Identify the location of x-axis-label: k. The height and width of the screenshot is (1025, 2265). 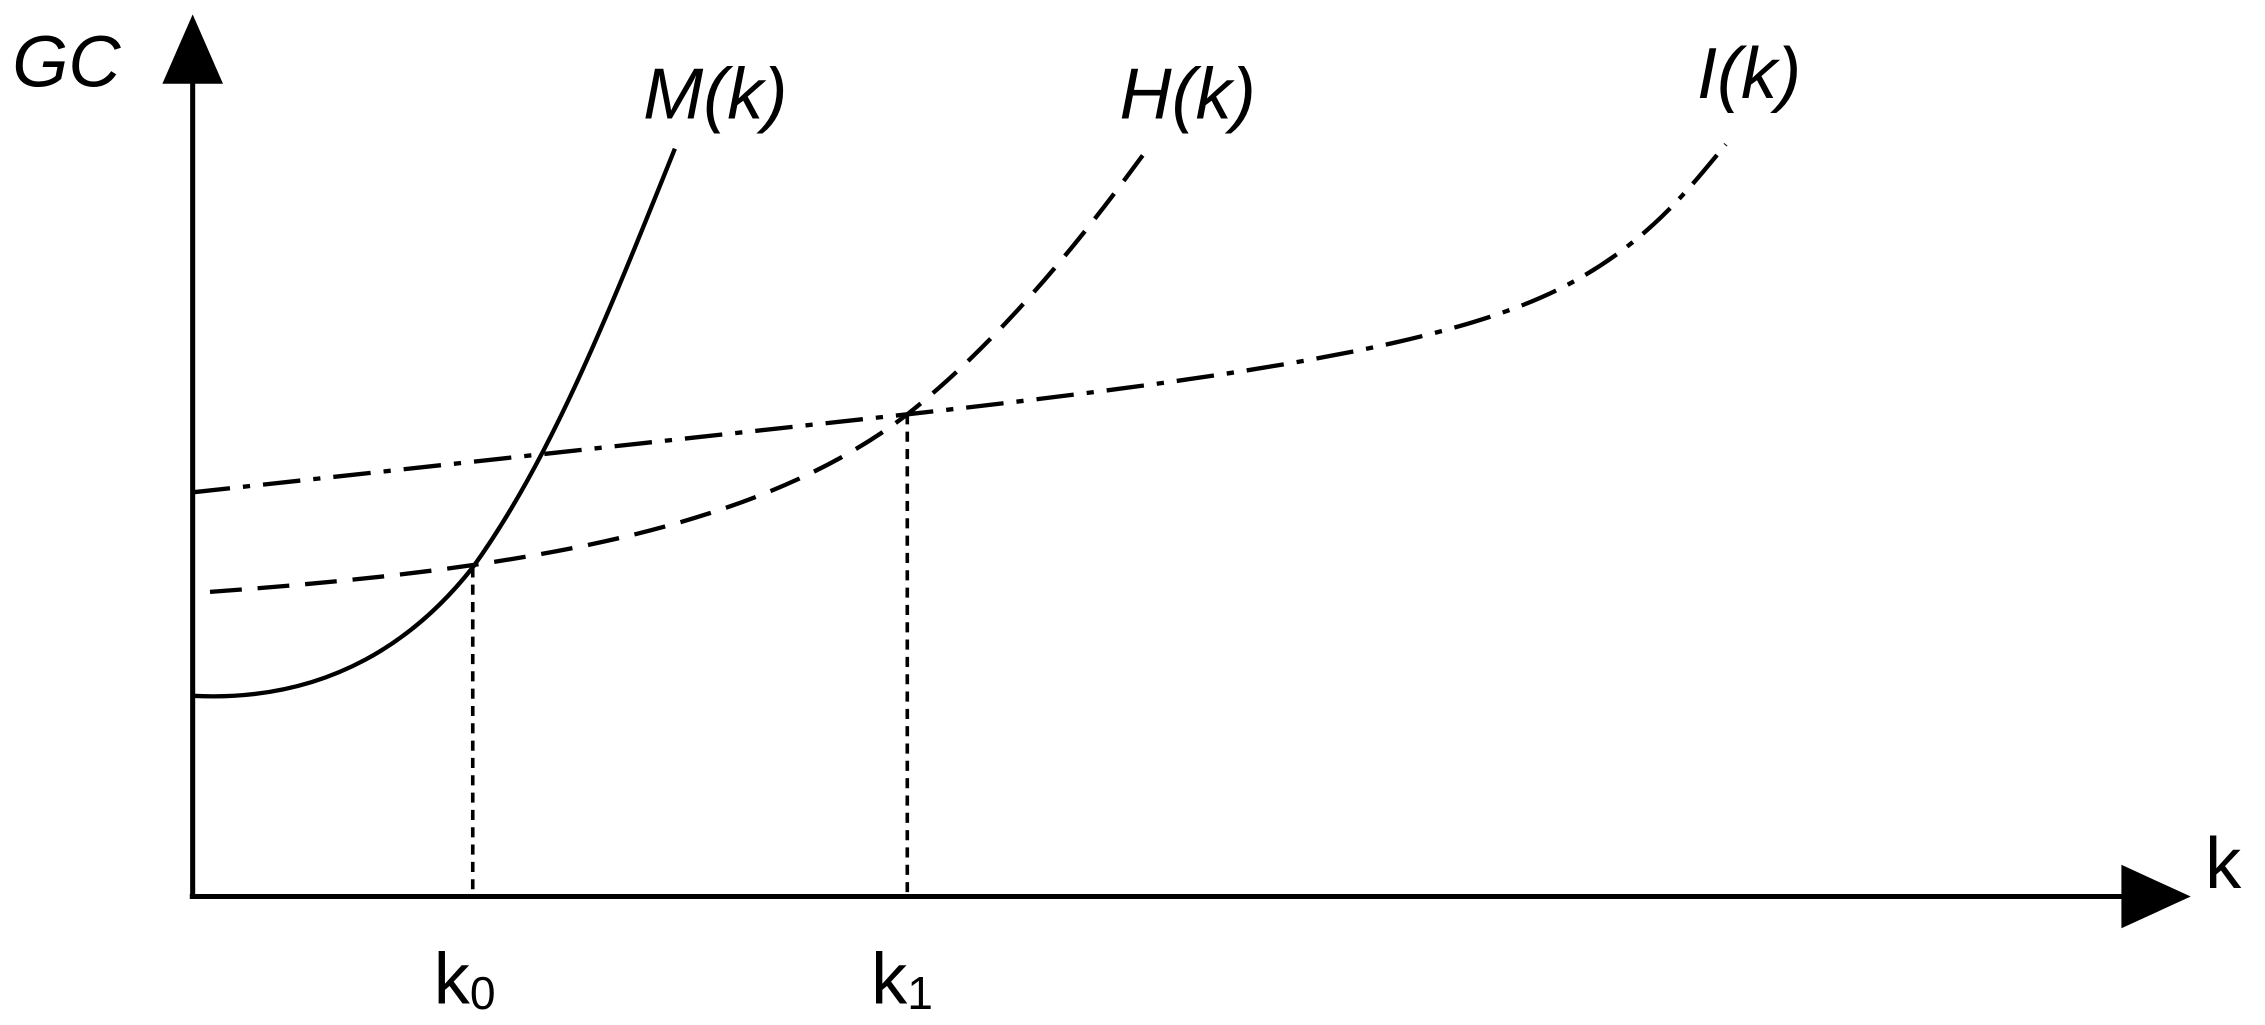
(2223, 864).